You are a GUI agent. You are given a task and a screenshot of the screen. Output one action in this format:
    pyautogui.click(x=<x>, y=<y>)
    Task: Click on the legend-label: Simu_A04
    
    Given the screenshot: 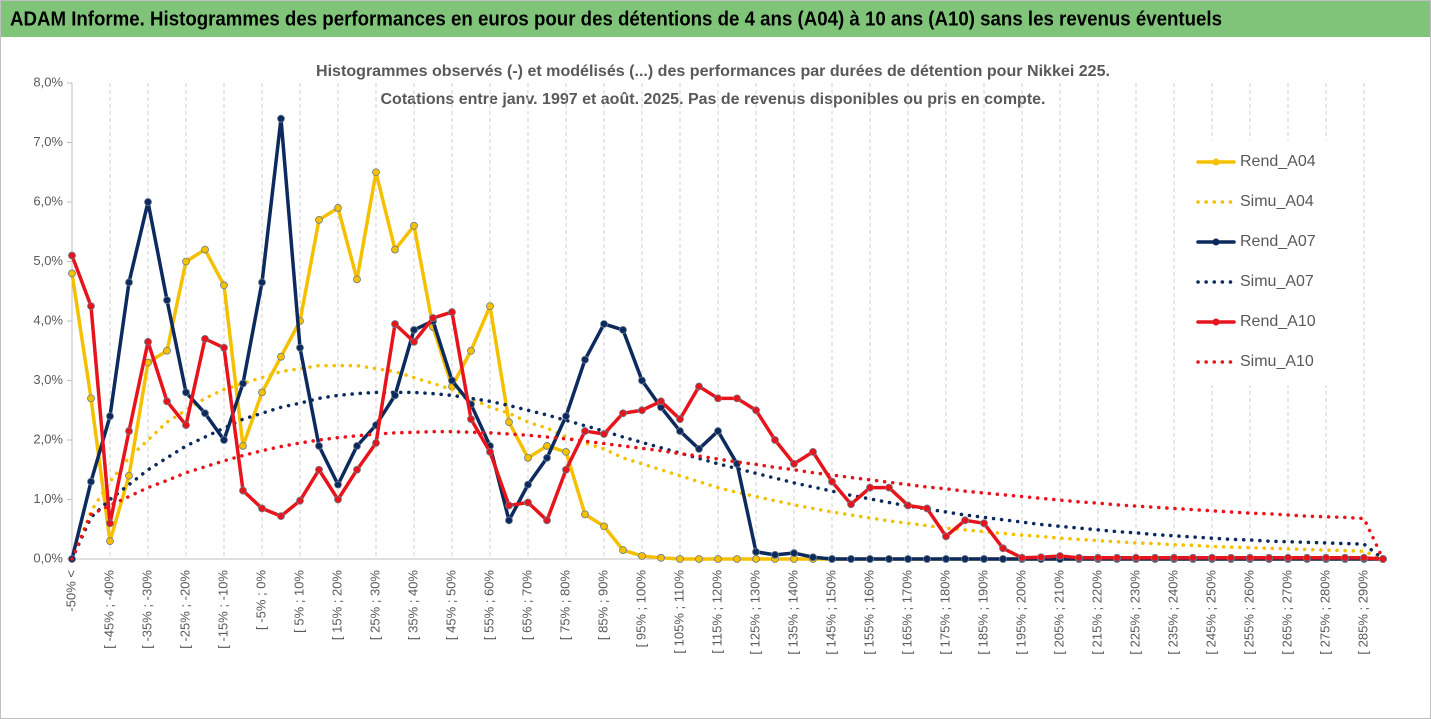 What is the action you would take?
    pyautogui.click(x=1277, y=201)
    